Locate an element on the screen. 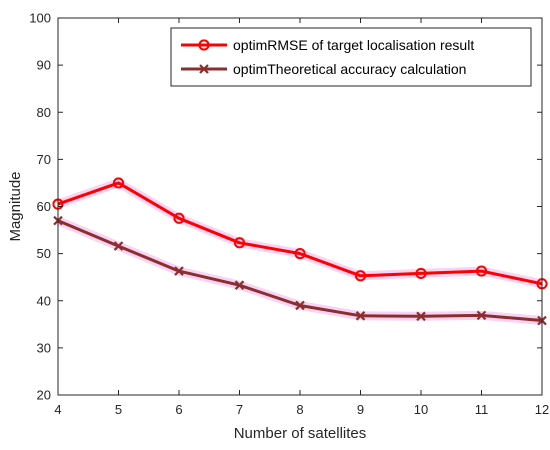 This screenshot has height=450, width=550. y-tick-label: 70 is located at coordinates (44, 159).